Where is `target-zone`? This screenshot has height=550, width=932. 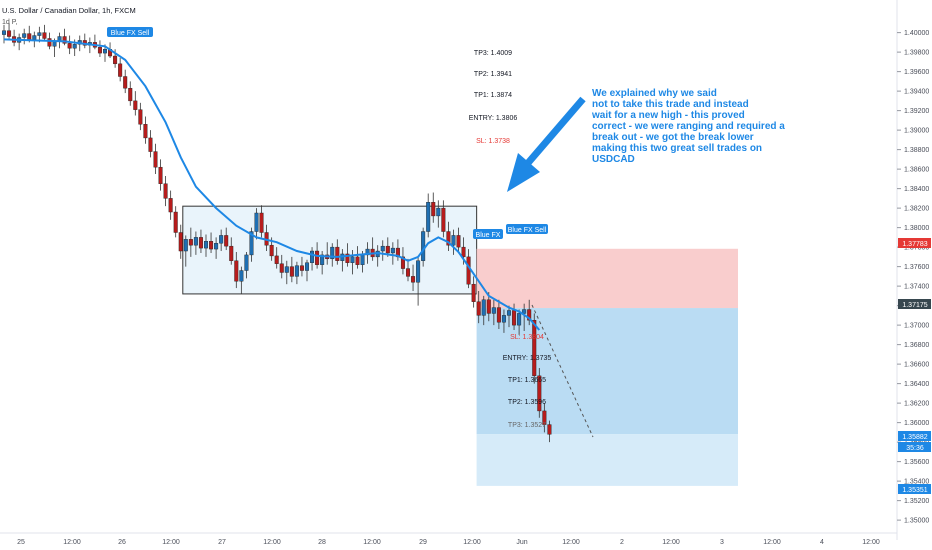 target-zone is located at coordinates (607, 371).